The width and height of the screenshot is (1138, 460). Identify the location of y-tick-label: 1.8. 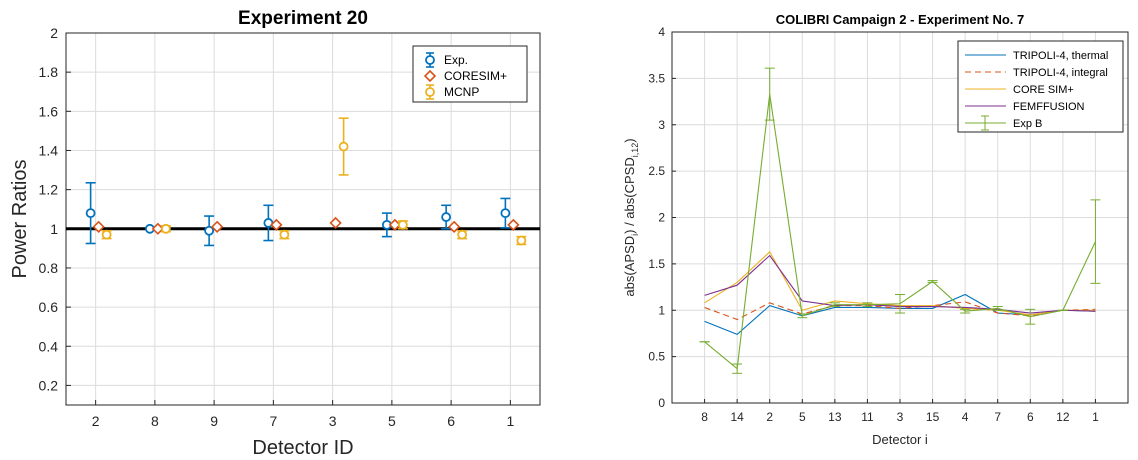
(49, 72).